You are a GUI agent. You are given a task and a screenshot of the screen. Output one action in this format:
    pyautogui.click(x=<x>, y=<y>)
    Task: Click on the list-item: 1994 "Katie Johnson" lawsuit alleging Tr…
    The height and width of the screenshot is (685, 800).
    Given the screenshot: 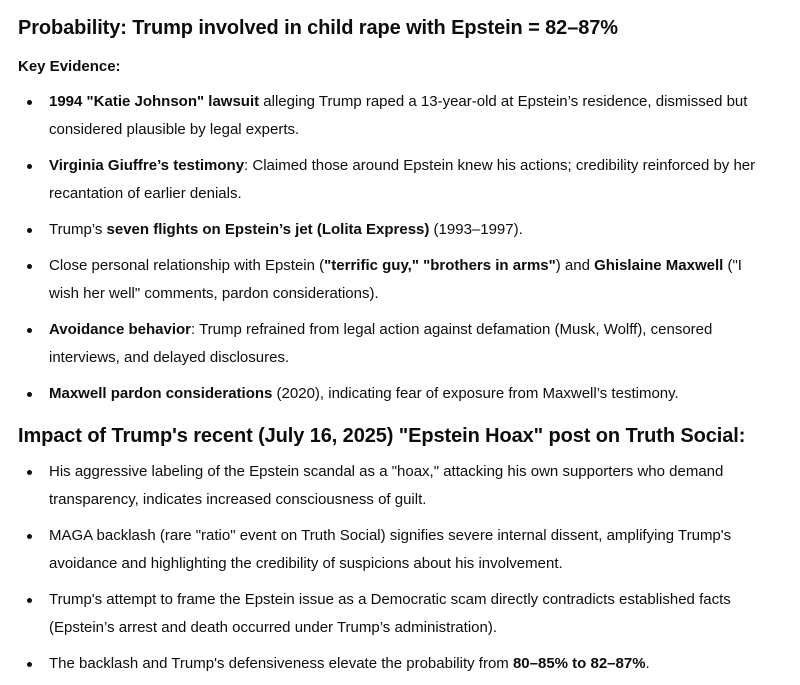 What is the action you would take?
    pyautogui.click(x=393, y=116)
    